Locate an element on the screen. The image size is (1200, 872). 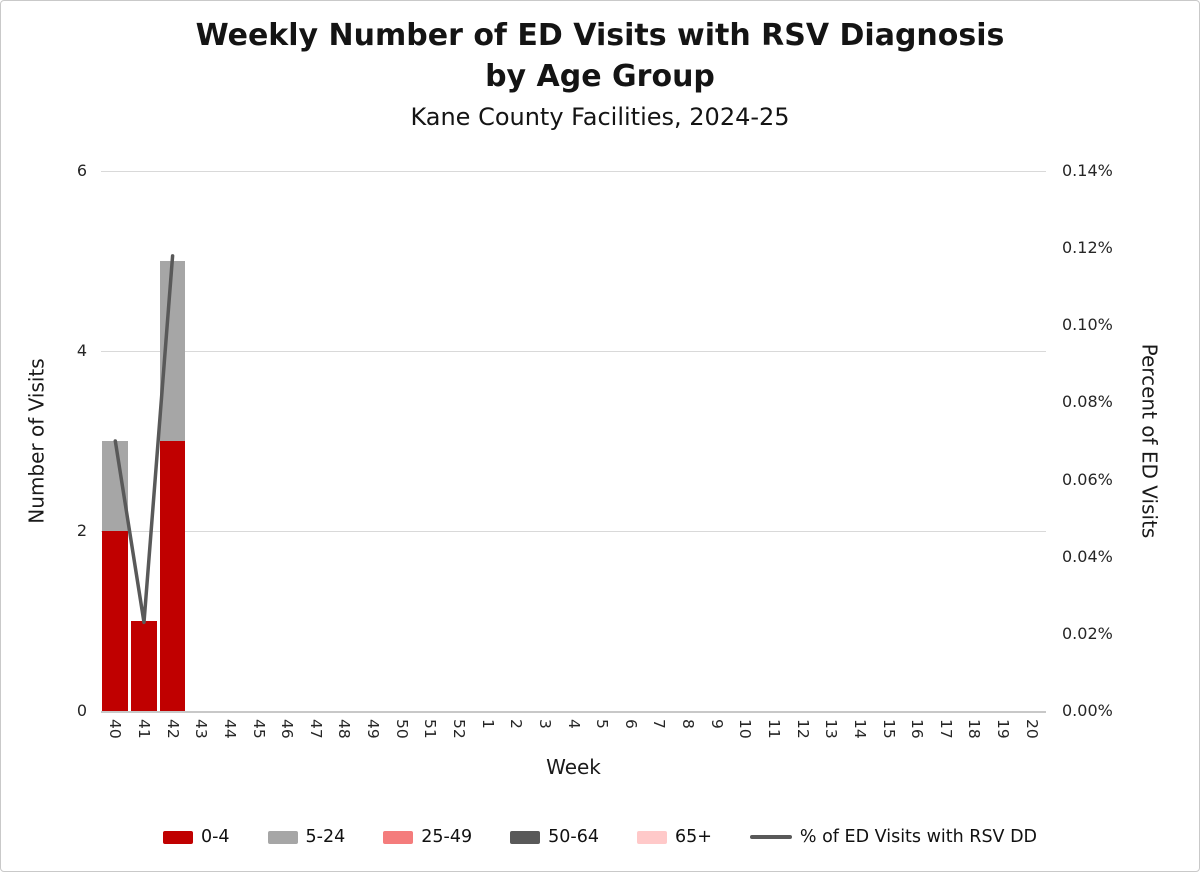
x-tick-label: 44 is located at coordinates (229, 729).